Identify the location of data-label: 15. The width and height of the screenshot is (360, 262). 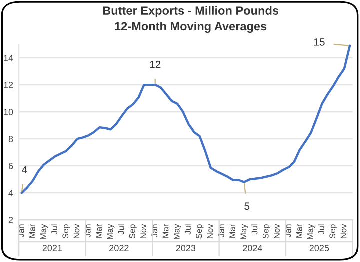
(319, 42).